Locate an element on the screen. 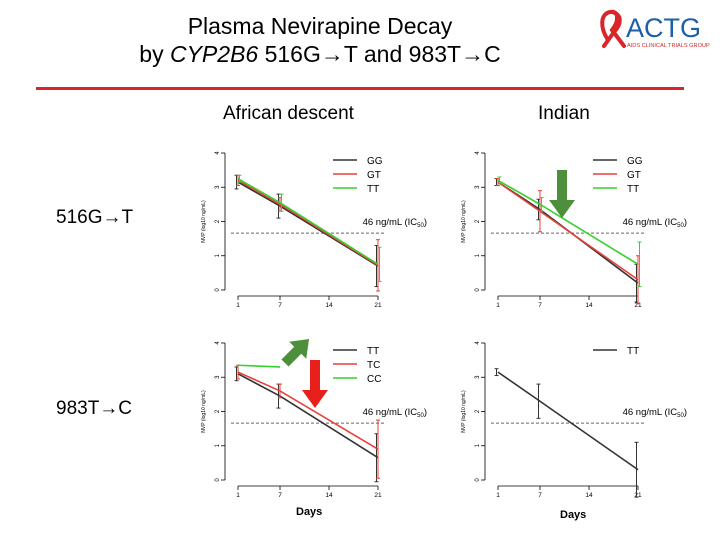 The image size is (720, 540). logo-text: ACTG is located at coordinates (663, 28).